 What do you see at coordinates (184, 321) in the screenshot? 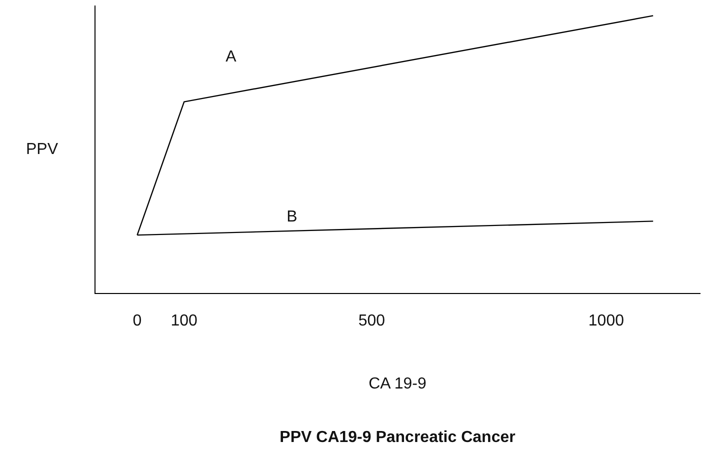
I see `x-tick-label: 100` at bounding box center [184, 321].